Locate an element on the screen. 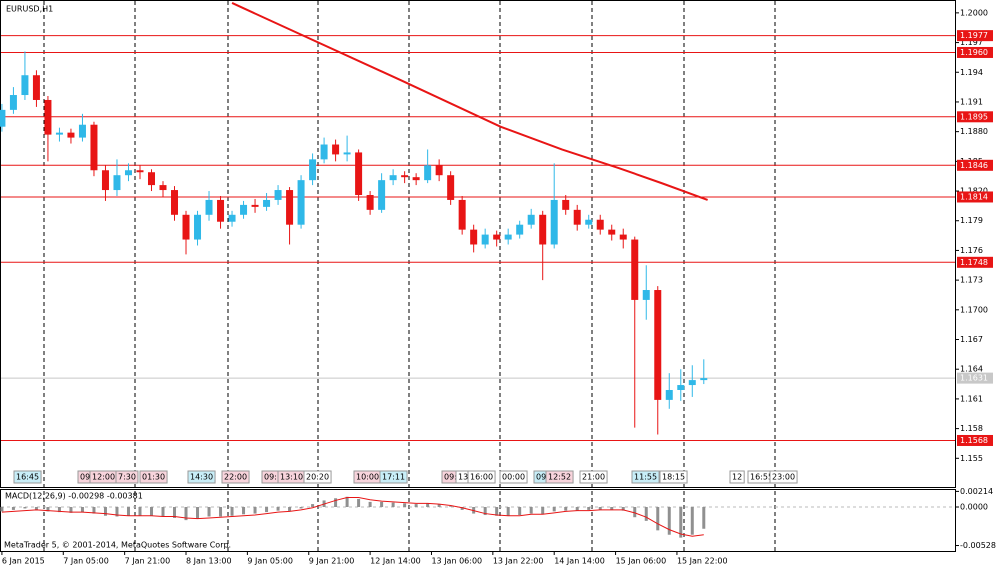 The image size is (1000, 571). macd-title: MACD(12,26,9) -0.00298 -0.00381 is located at coordinates (74, 496).